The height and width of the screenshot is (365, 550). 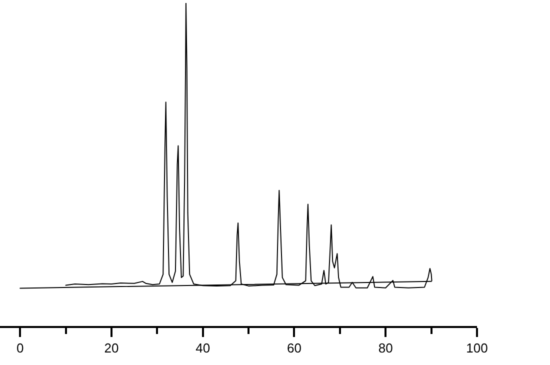 What do you see at coordinates (294, 348) in the screenshot?
I see `x-tick-label: 60` at bounding box center [294, 348].